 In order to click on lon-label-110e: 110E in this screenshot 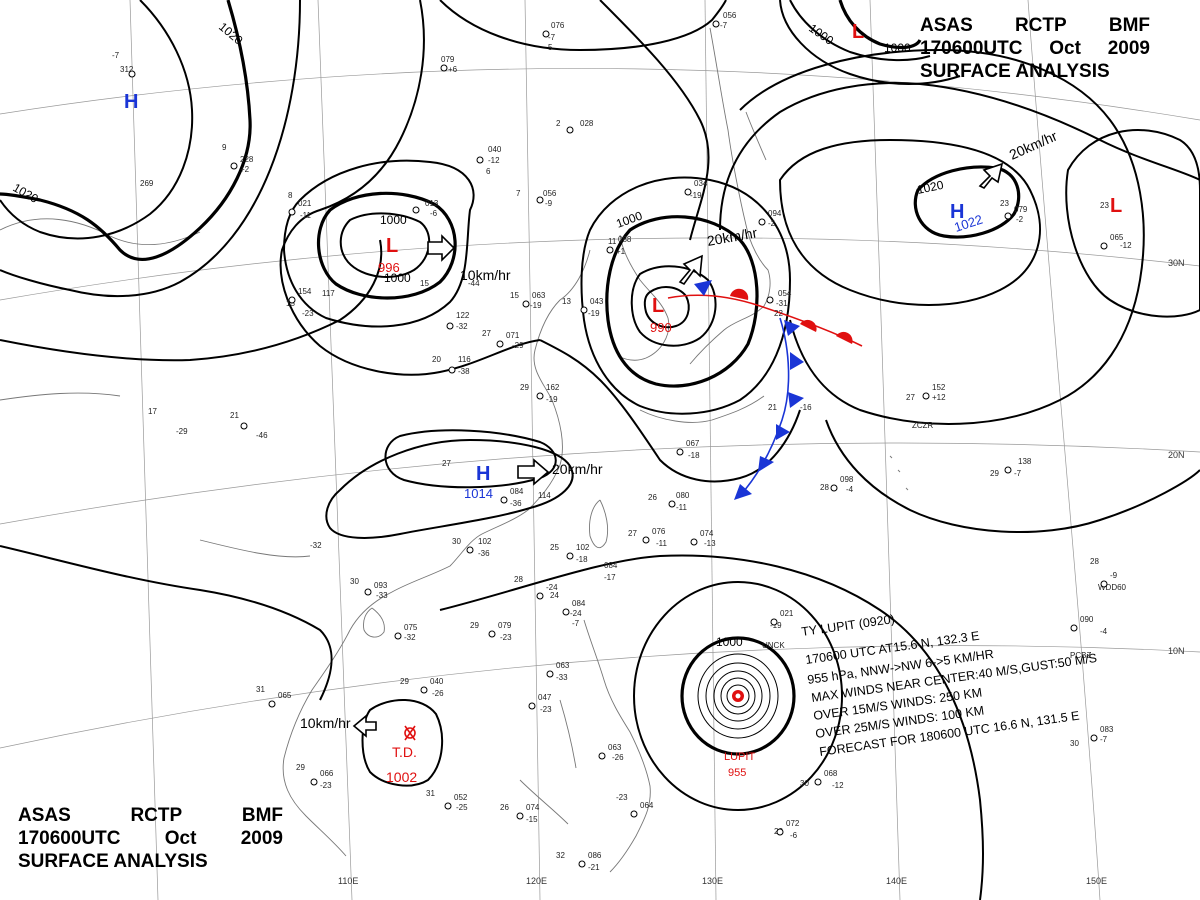, I will do `click(348, 881)`.